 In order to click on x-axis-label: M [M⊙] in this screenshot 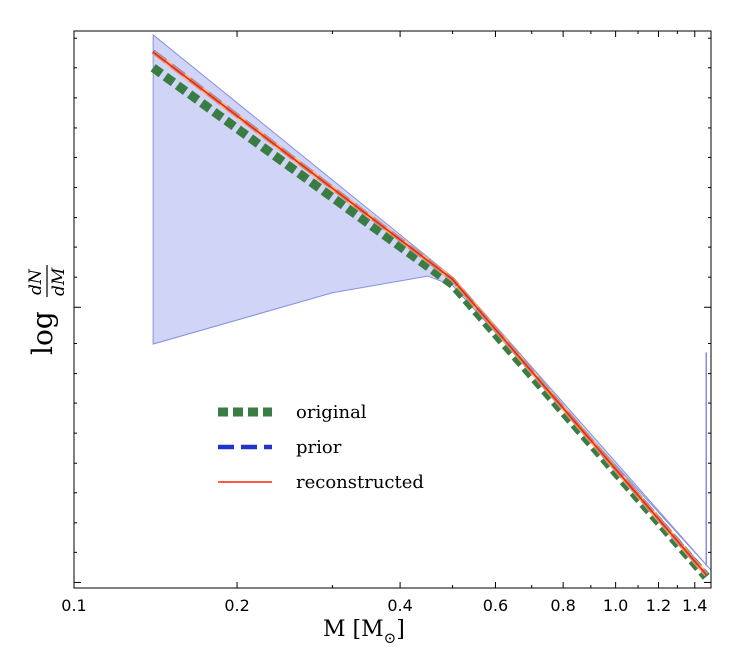, I will do `click(364, 632)`.